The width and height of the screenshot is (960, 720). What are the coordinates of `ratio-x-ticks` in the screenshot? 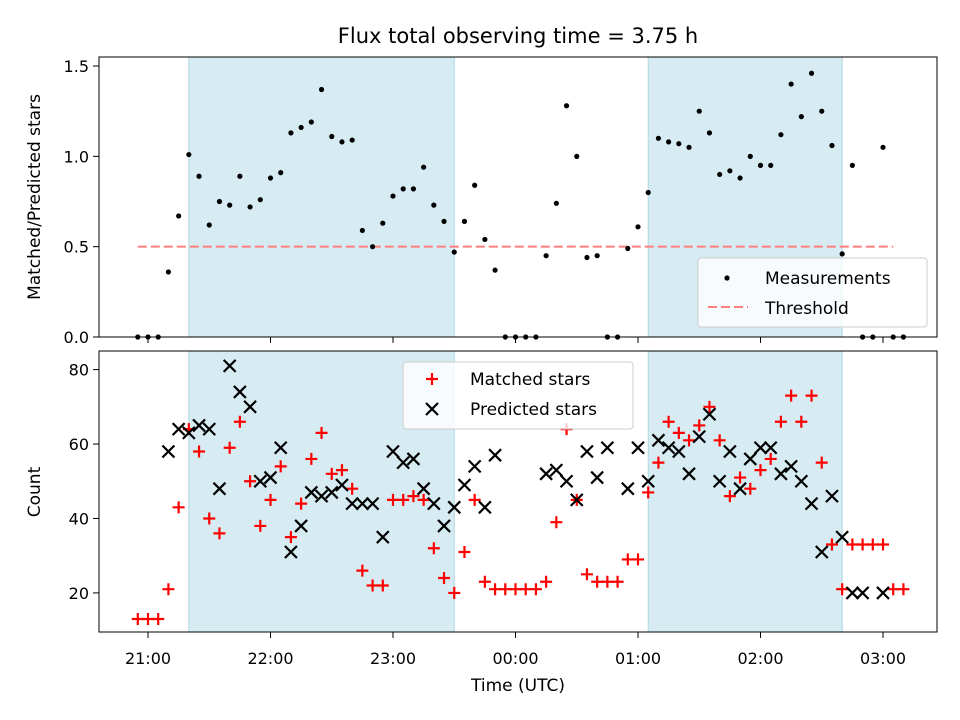 It's located at (515, 340).